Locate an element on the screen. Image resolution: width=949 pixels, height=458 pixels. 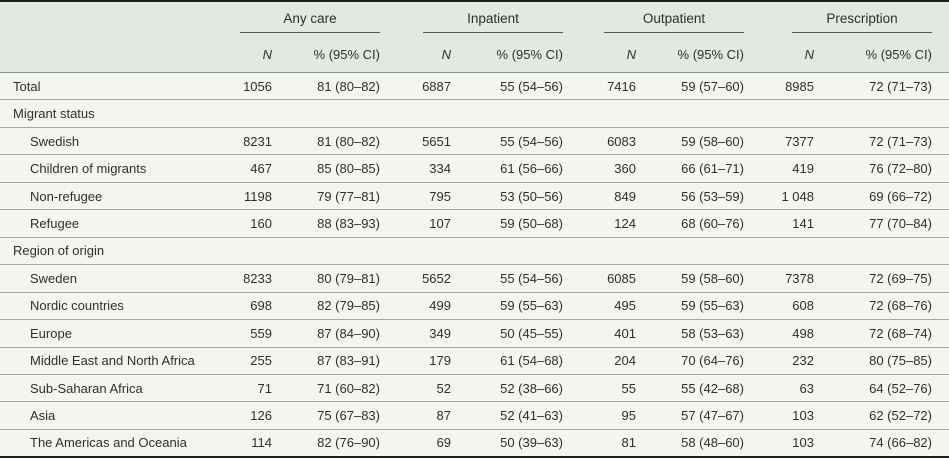
n-value: 7377 is located at coordinates (799, 141).